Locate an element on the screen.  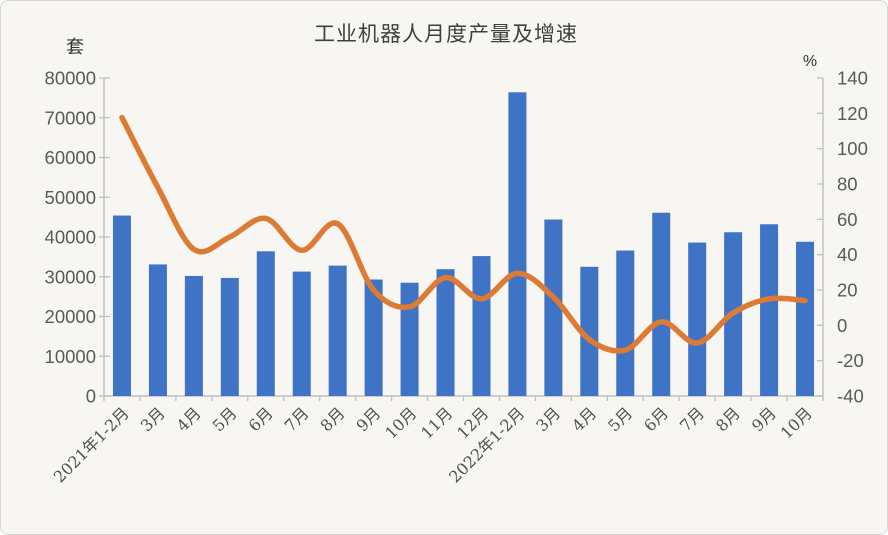
left-axis-tick-label: 10000 is located at coordinates (70, 356).